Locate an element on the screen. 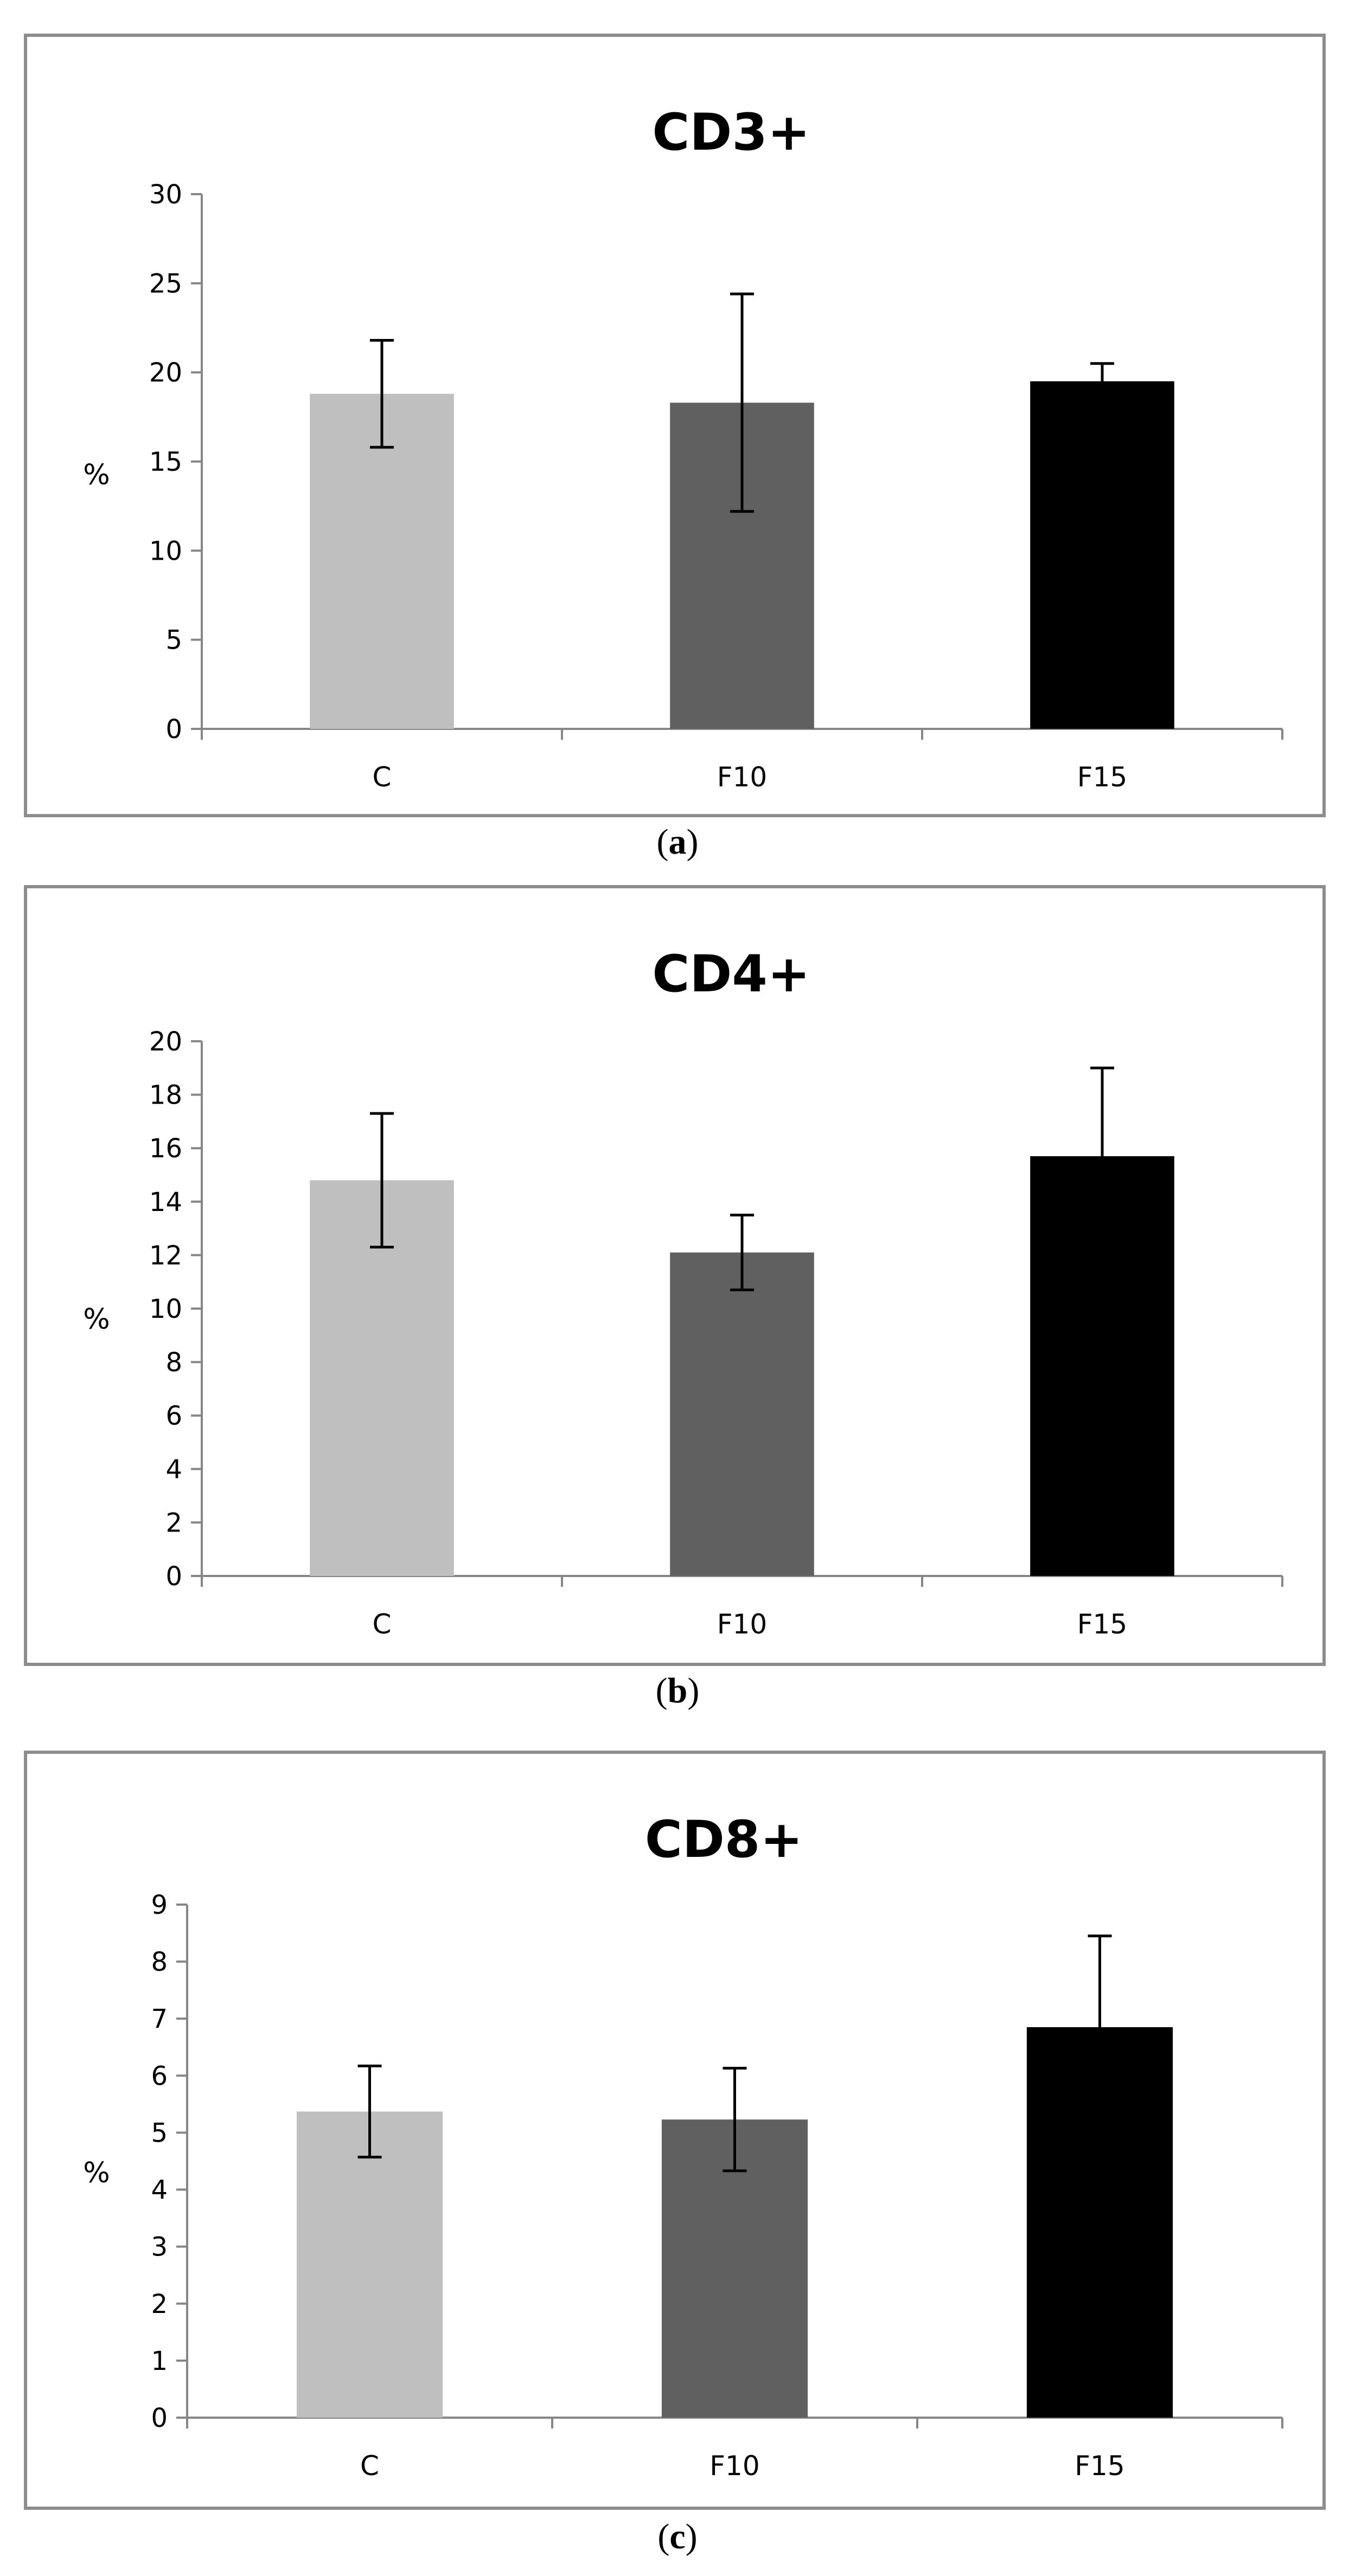 This screenshot has height=2576, width=1355. y-tick-label: 25 is located at coordinates (165, 283).